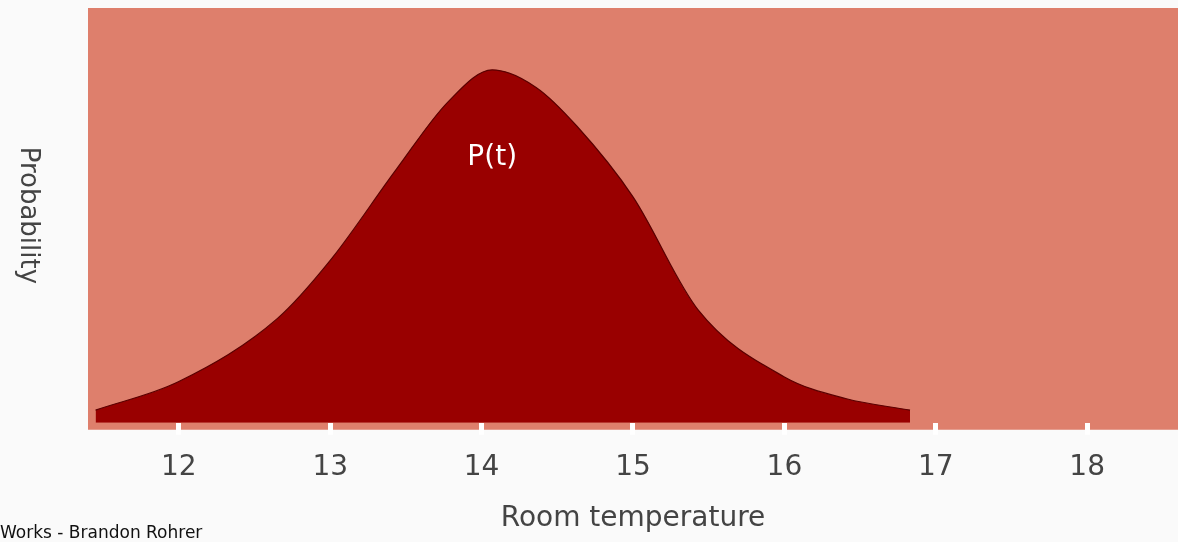 Image resolution: width=1178 pixels, height=542 pixels. What do you see at coordinates (492, 156) in the screenshot?
I see `series-label: P(t)` at bounding box center [492, 156].